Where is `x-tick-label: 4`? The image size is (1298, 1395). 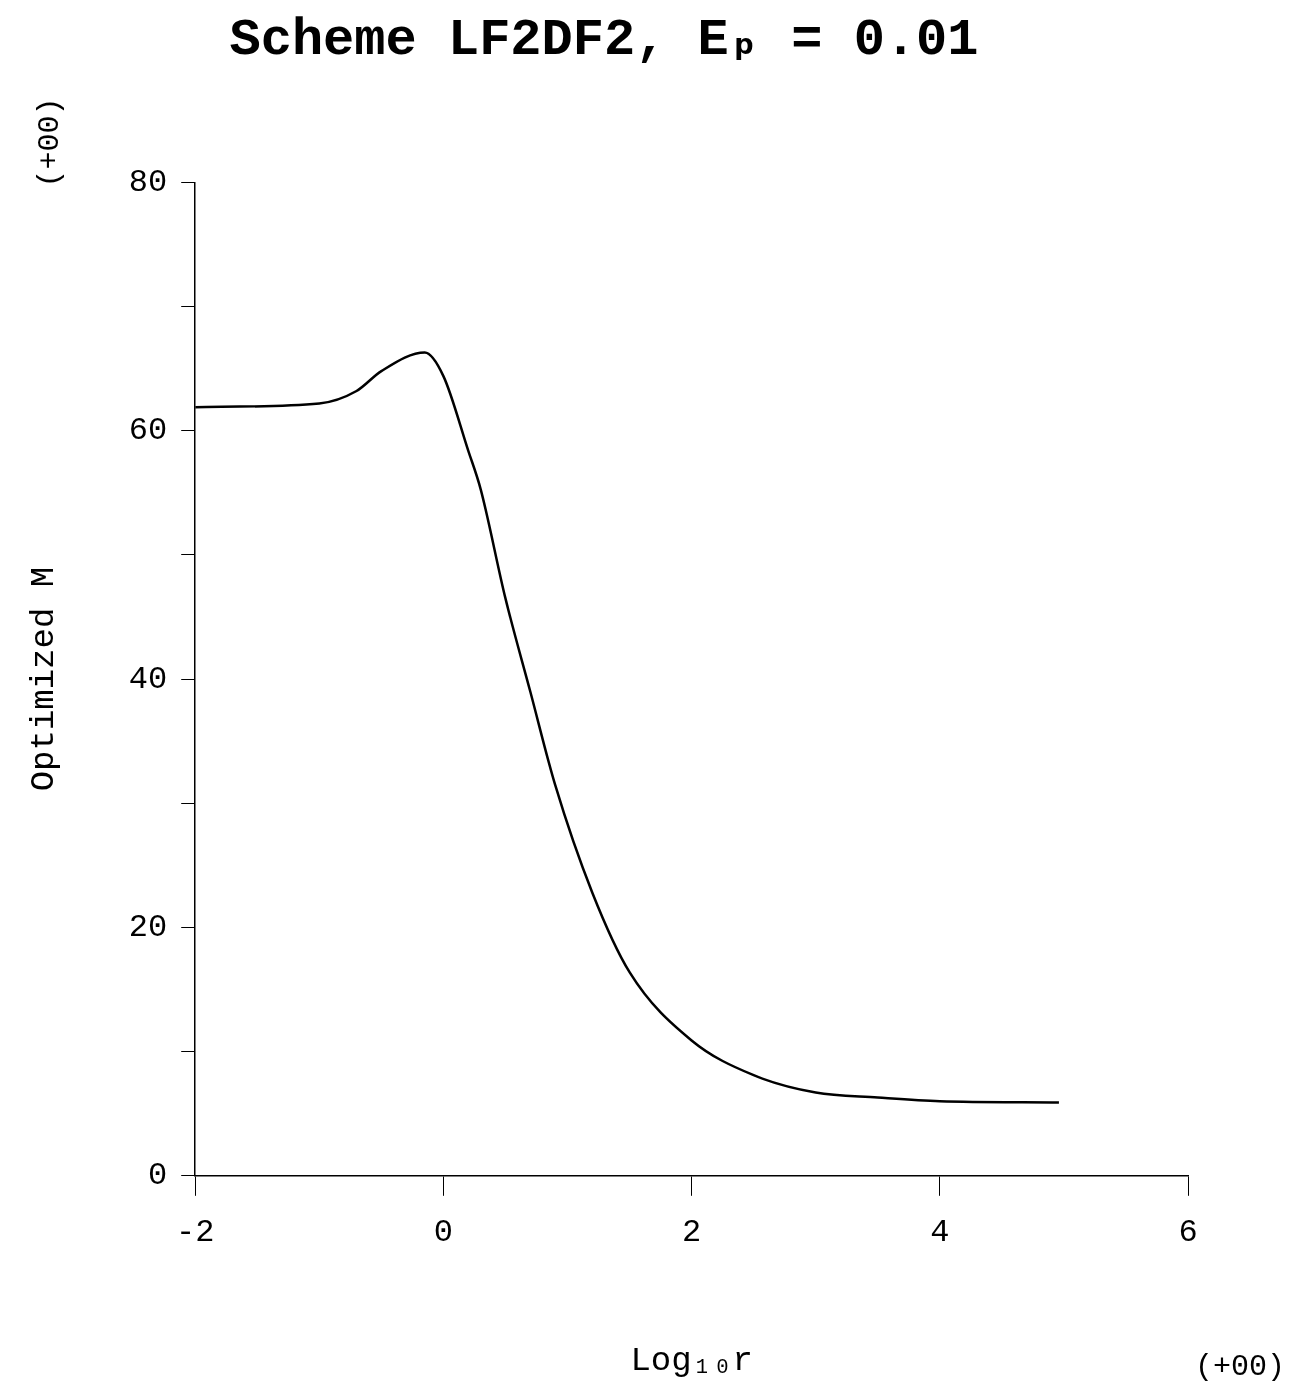 x-tick-label: 4 is located at coordinates (940, 1233).